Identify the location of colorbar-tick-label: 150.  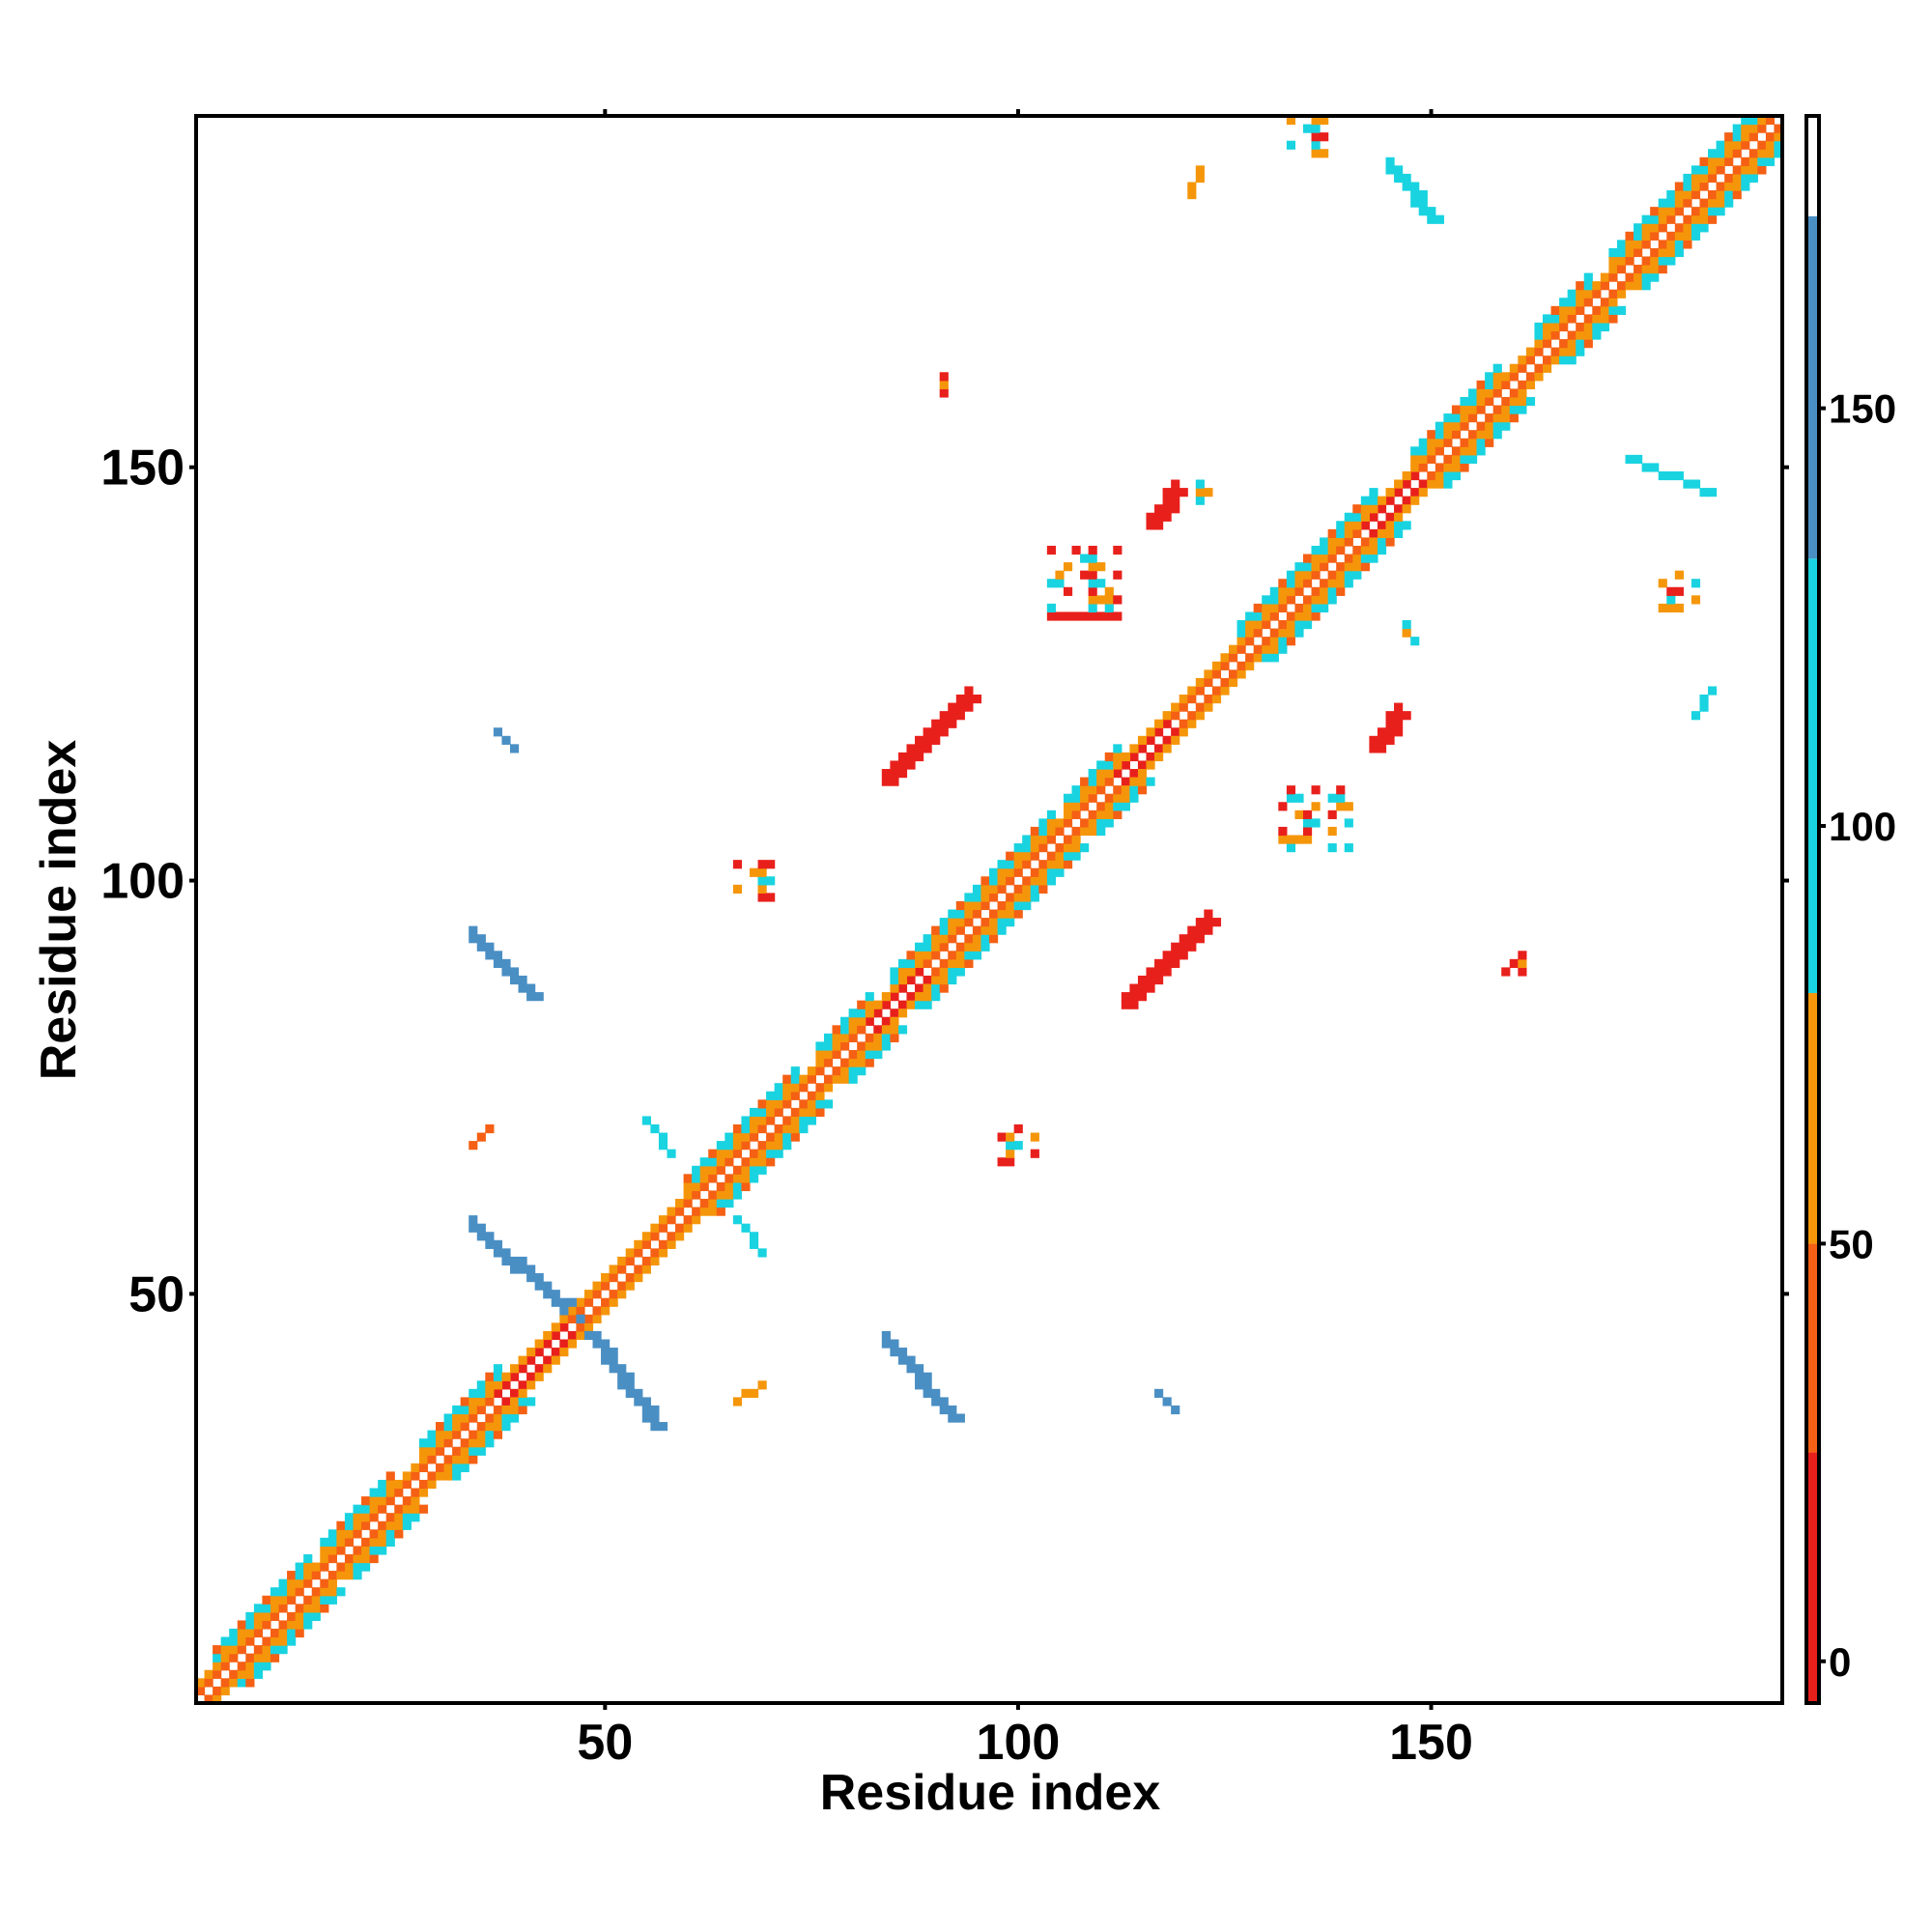
(1862, 409).